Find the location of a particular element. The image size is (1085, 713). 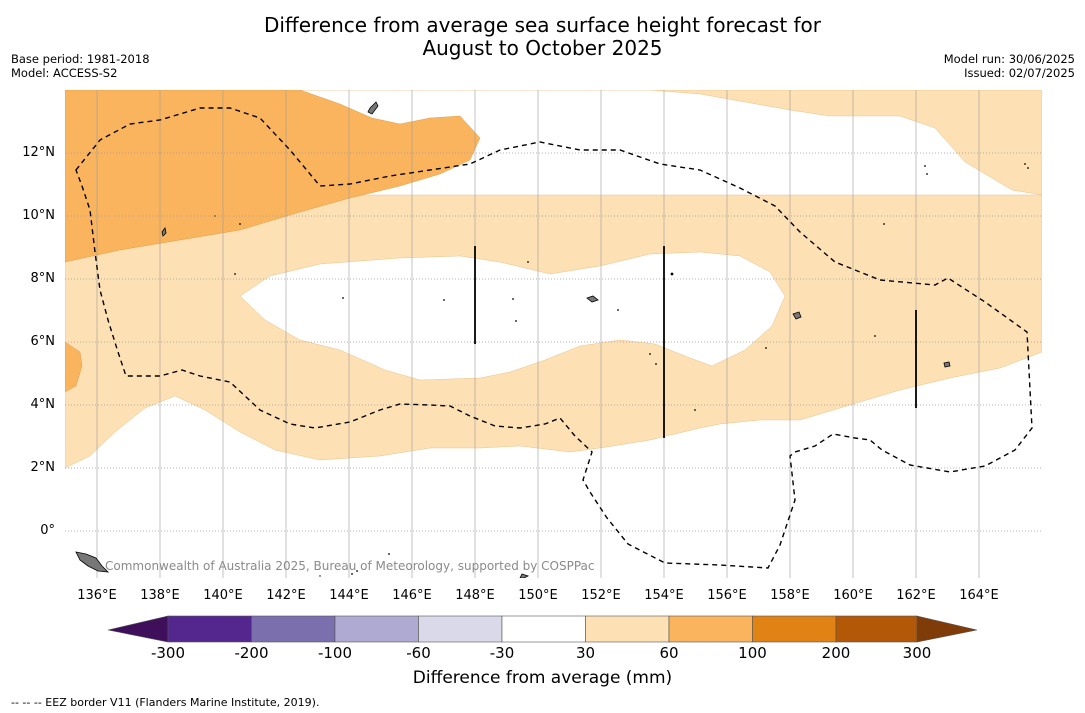

cb-tick-60: 60 is located at coordinates (669, 653).